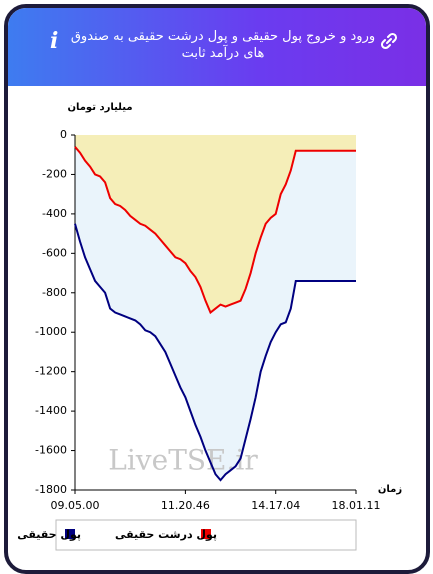 The height and width of the screenshot is (574, 433). I want to click on watermark: LiveTSE.ir, so click(183, 460).